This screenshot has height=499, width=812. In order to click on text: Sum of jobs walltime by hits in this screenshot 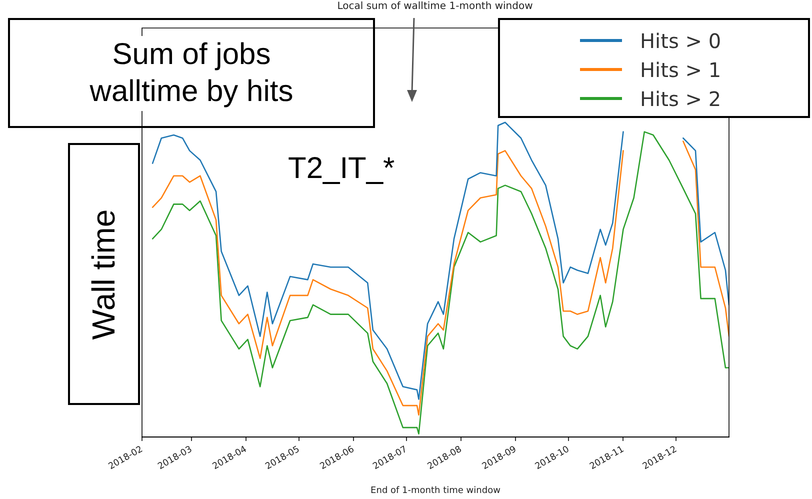, I will do `click(191, 73)`.